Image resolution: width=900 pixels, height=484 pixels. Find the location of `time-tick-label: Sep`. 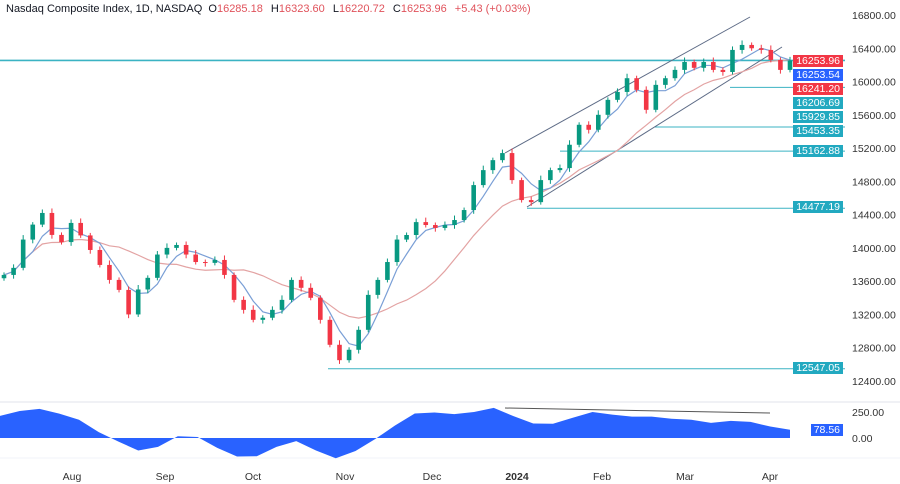

time-tick-label: Sep is located at coordinates (165, 477).